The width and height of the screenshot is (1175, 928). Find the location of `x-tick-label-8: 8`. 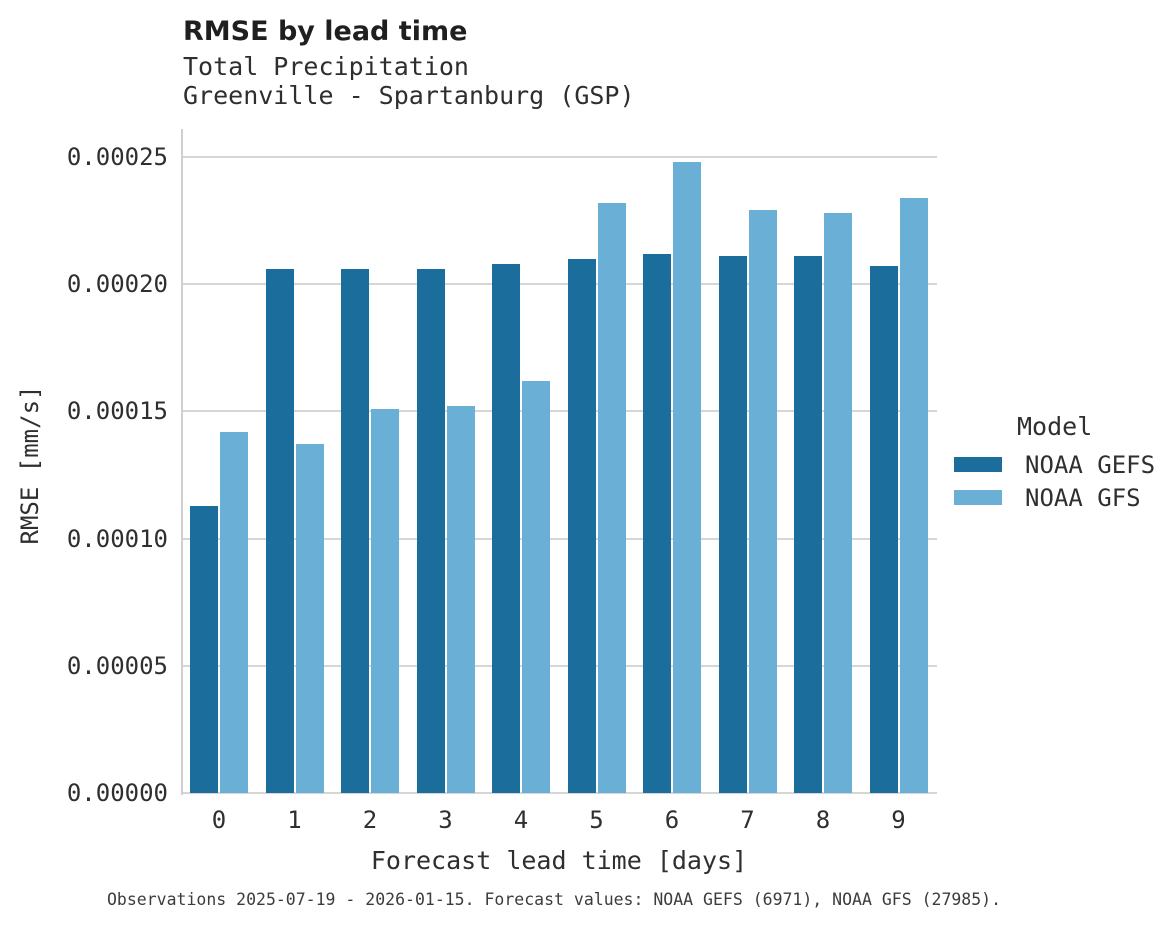

x-tick-label-8: 8 is located at coordinates (823, 820).